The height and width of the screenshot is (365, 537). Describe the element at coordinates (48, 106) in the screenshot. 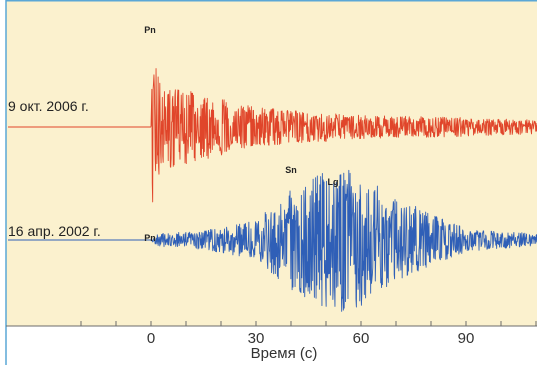

I see `trace-label: 9 окт. 2006 г.` at that location.